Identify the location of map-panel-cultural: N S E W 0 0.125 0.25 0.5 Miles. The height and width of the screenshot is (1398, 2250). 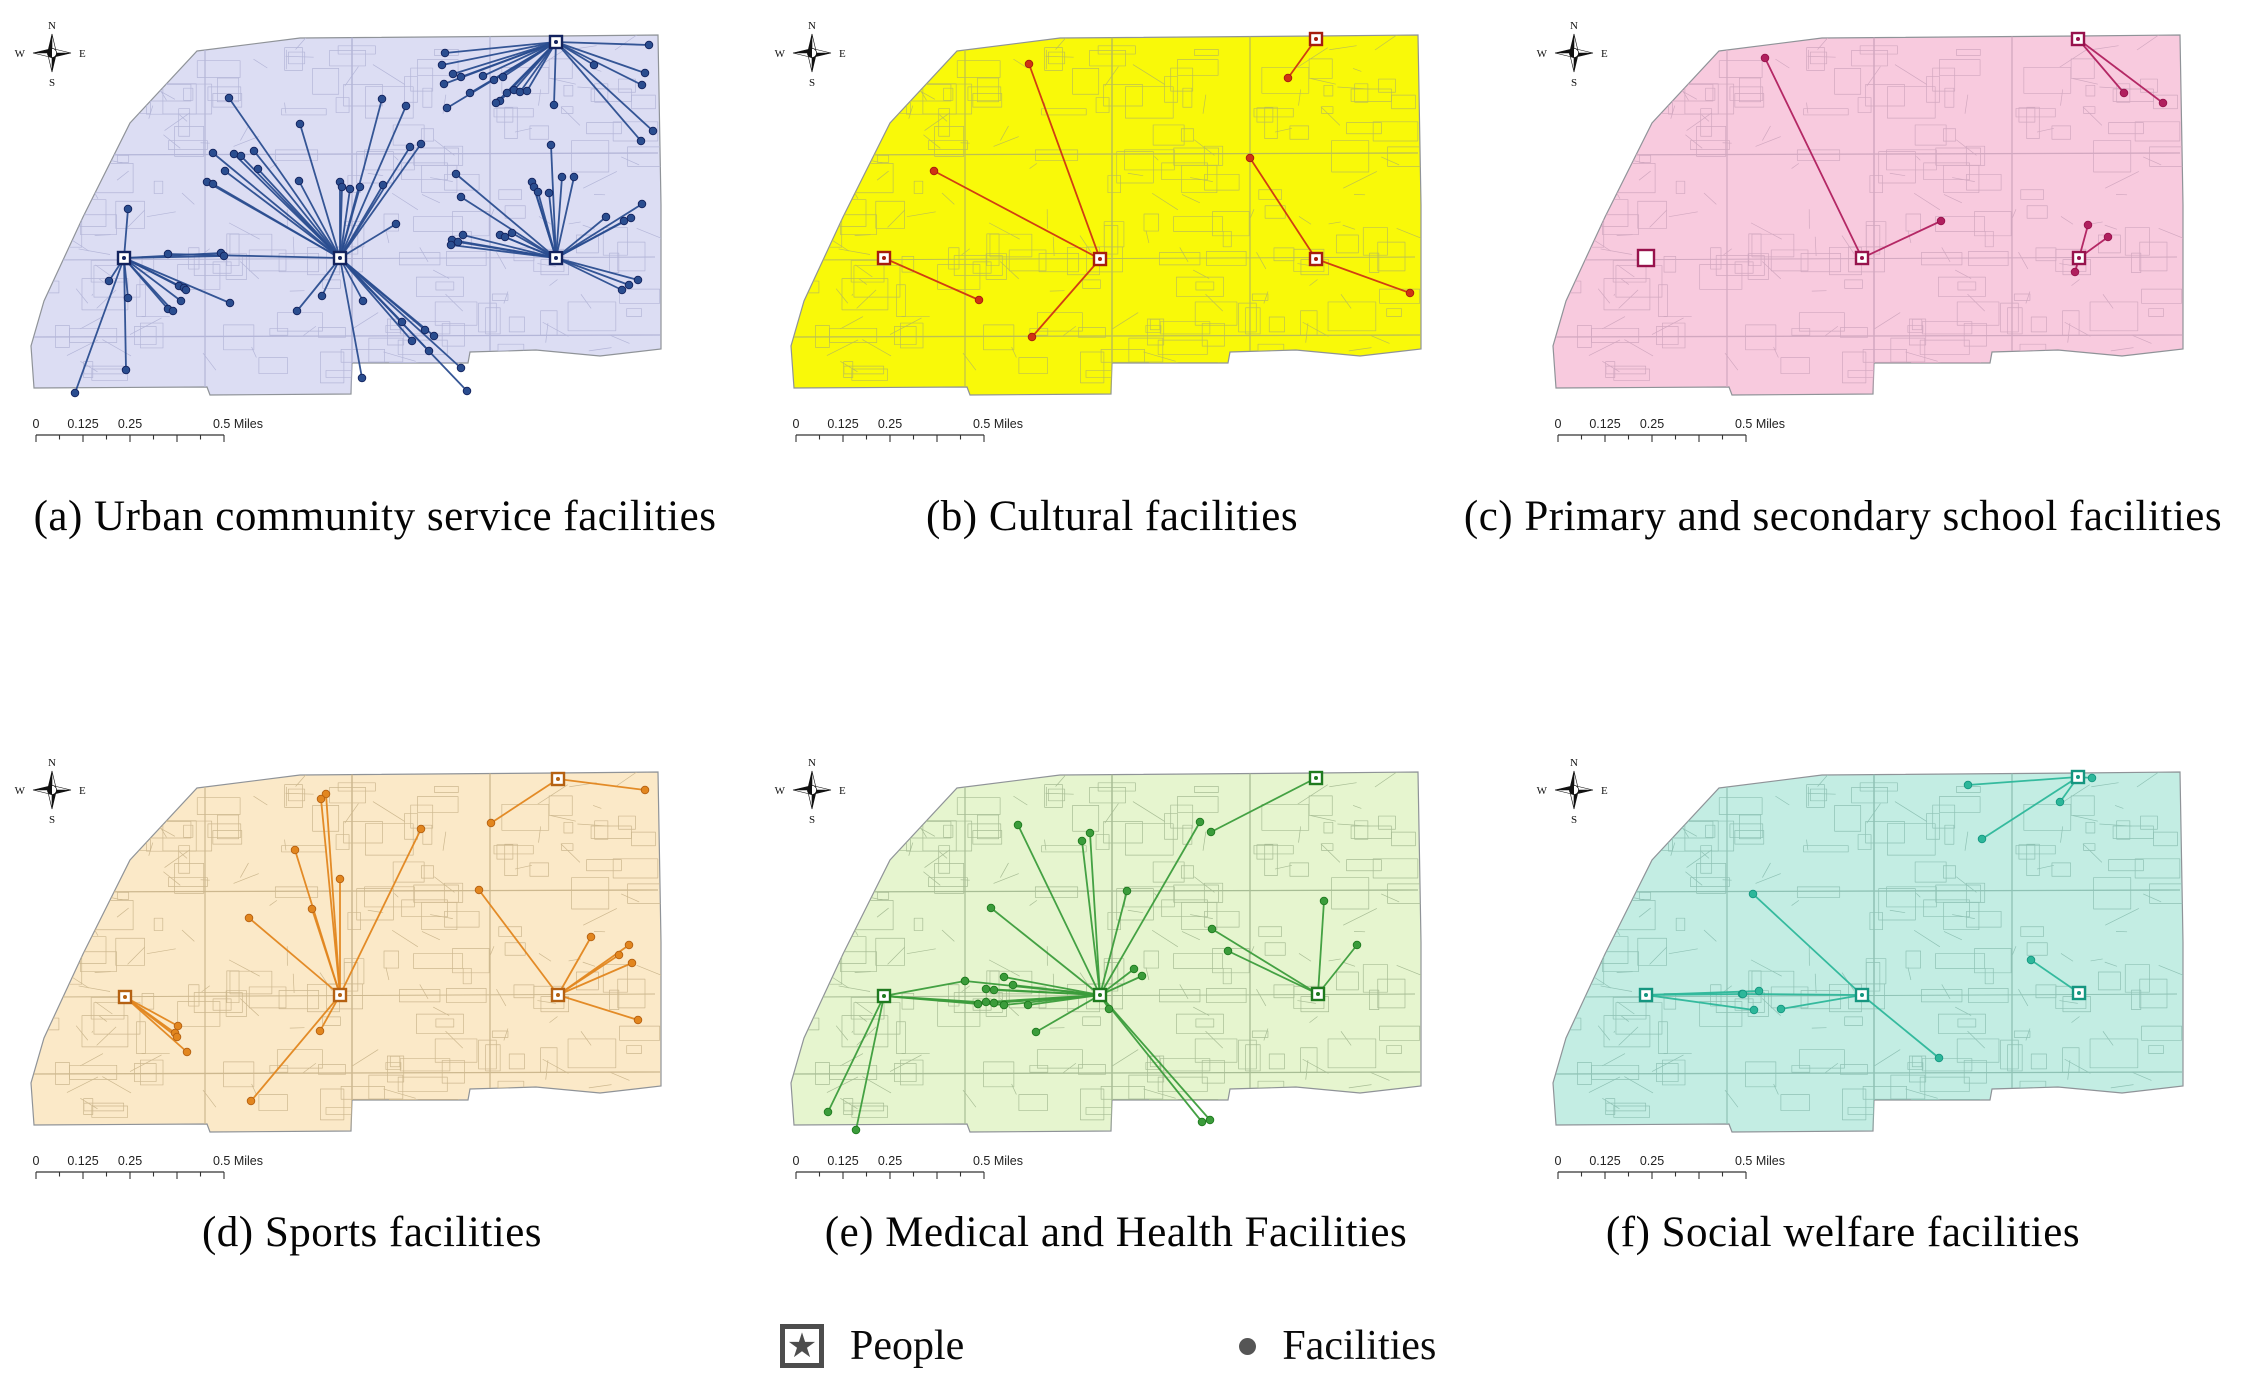
(1098, 231).